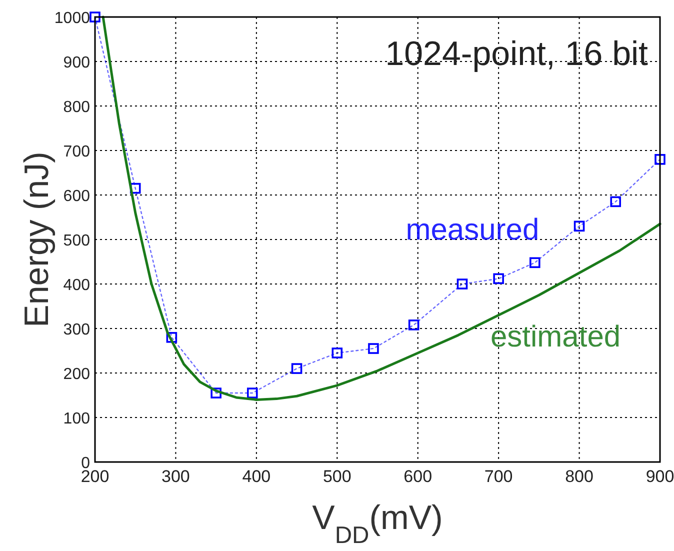 The height and width of the screenshot is (551, 674). Describe the element at coordinates (76, 152) in the screenshot. I see `y-tick-label: 700` at that location.